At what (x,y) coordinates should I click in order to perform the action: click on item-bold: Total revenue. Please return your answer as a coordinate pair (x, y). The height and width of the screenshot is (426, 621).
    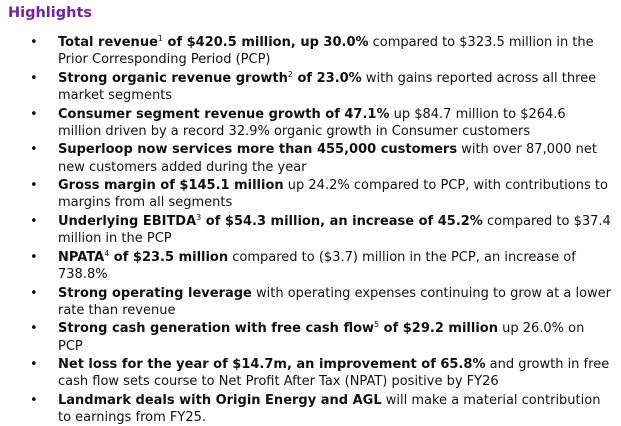
    Looking at the image, I should click on (108, 42).